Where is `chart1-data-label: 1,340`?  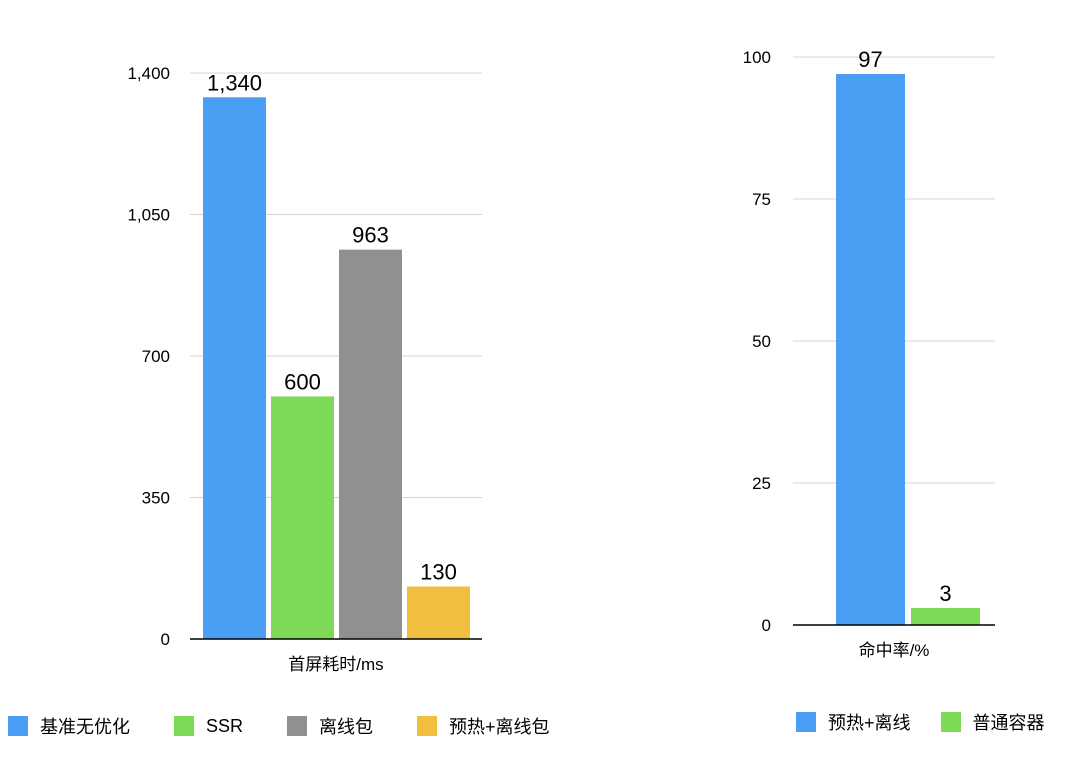 chart1-data-label: 1,340 is located at coordinates (234, 82).